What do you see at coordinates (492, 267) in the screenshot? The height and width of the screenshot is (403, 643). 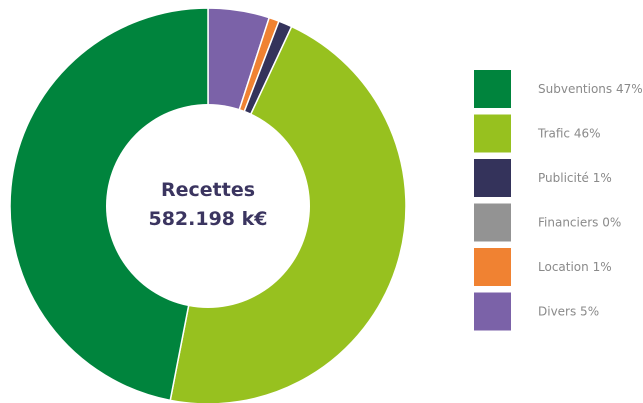 I see `legend-swatch-location` at bounding box center [492, 267].